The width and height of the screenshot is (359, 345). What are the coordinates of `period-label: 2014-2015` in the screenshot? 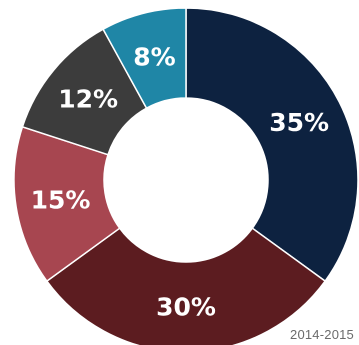 It's located at (322, 334).